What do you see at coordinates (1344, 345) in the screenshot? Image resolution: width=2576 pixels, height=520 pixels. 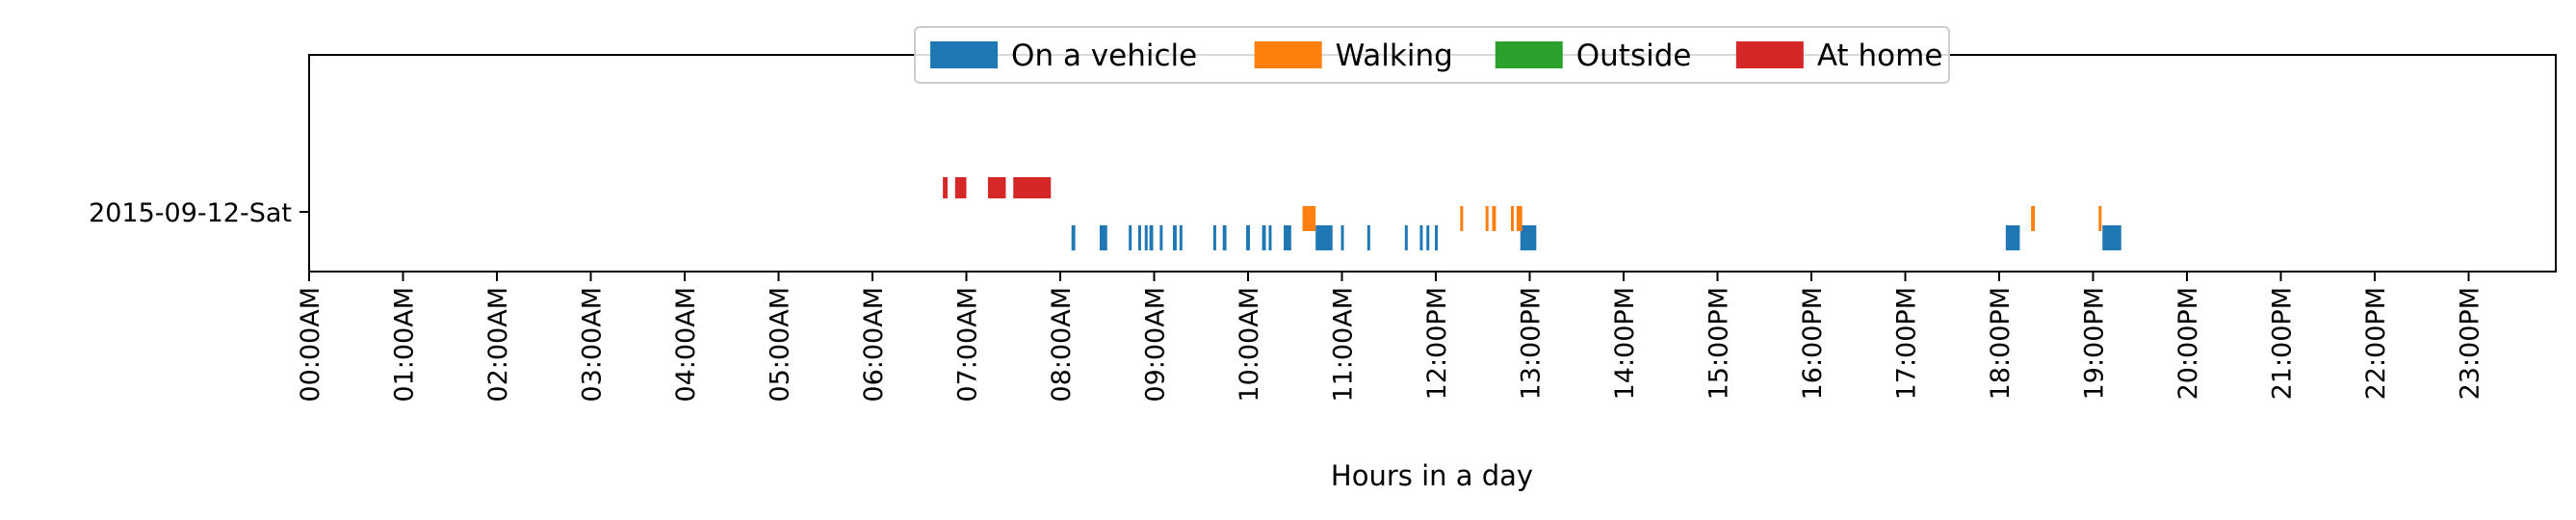 I see `x-tick-label: 11:00AM` at bounding box center [1344, 345].